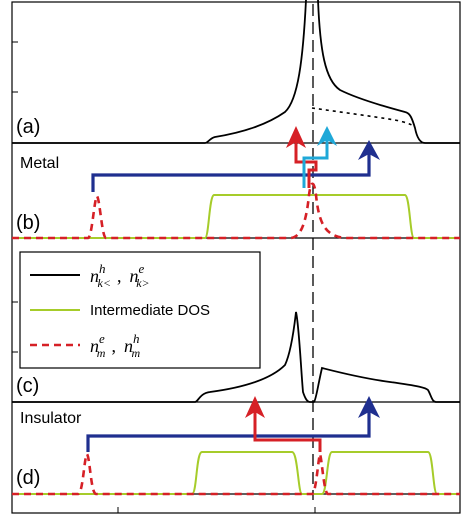  I want to click on panel-d-blue-arrowhead, so click(369, 407).